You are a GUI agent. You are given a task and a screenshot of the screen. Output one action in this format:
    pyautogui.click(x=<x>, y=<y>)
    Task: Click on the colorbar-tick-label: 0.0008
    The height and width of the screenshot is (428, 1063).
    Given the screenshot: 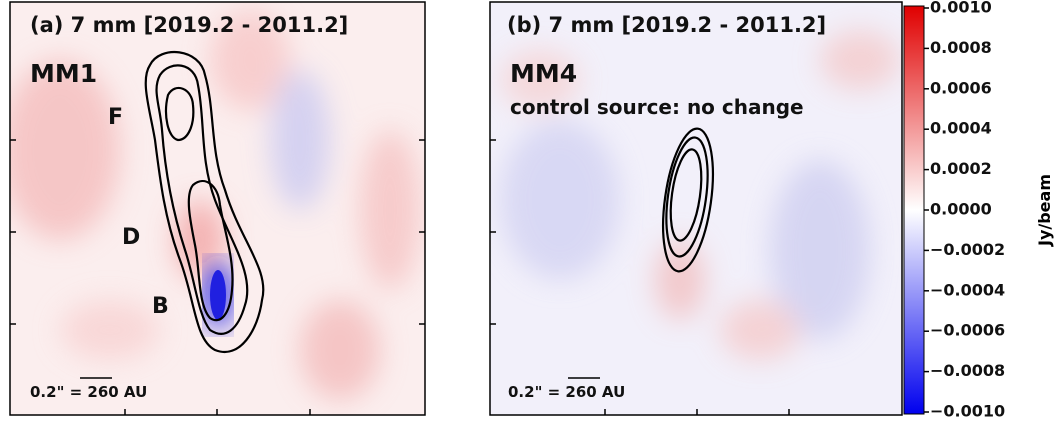 What is the action you would take?
    pyautogui.click(x=961, y=47)
    